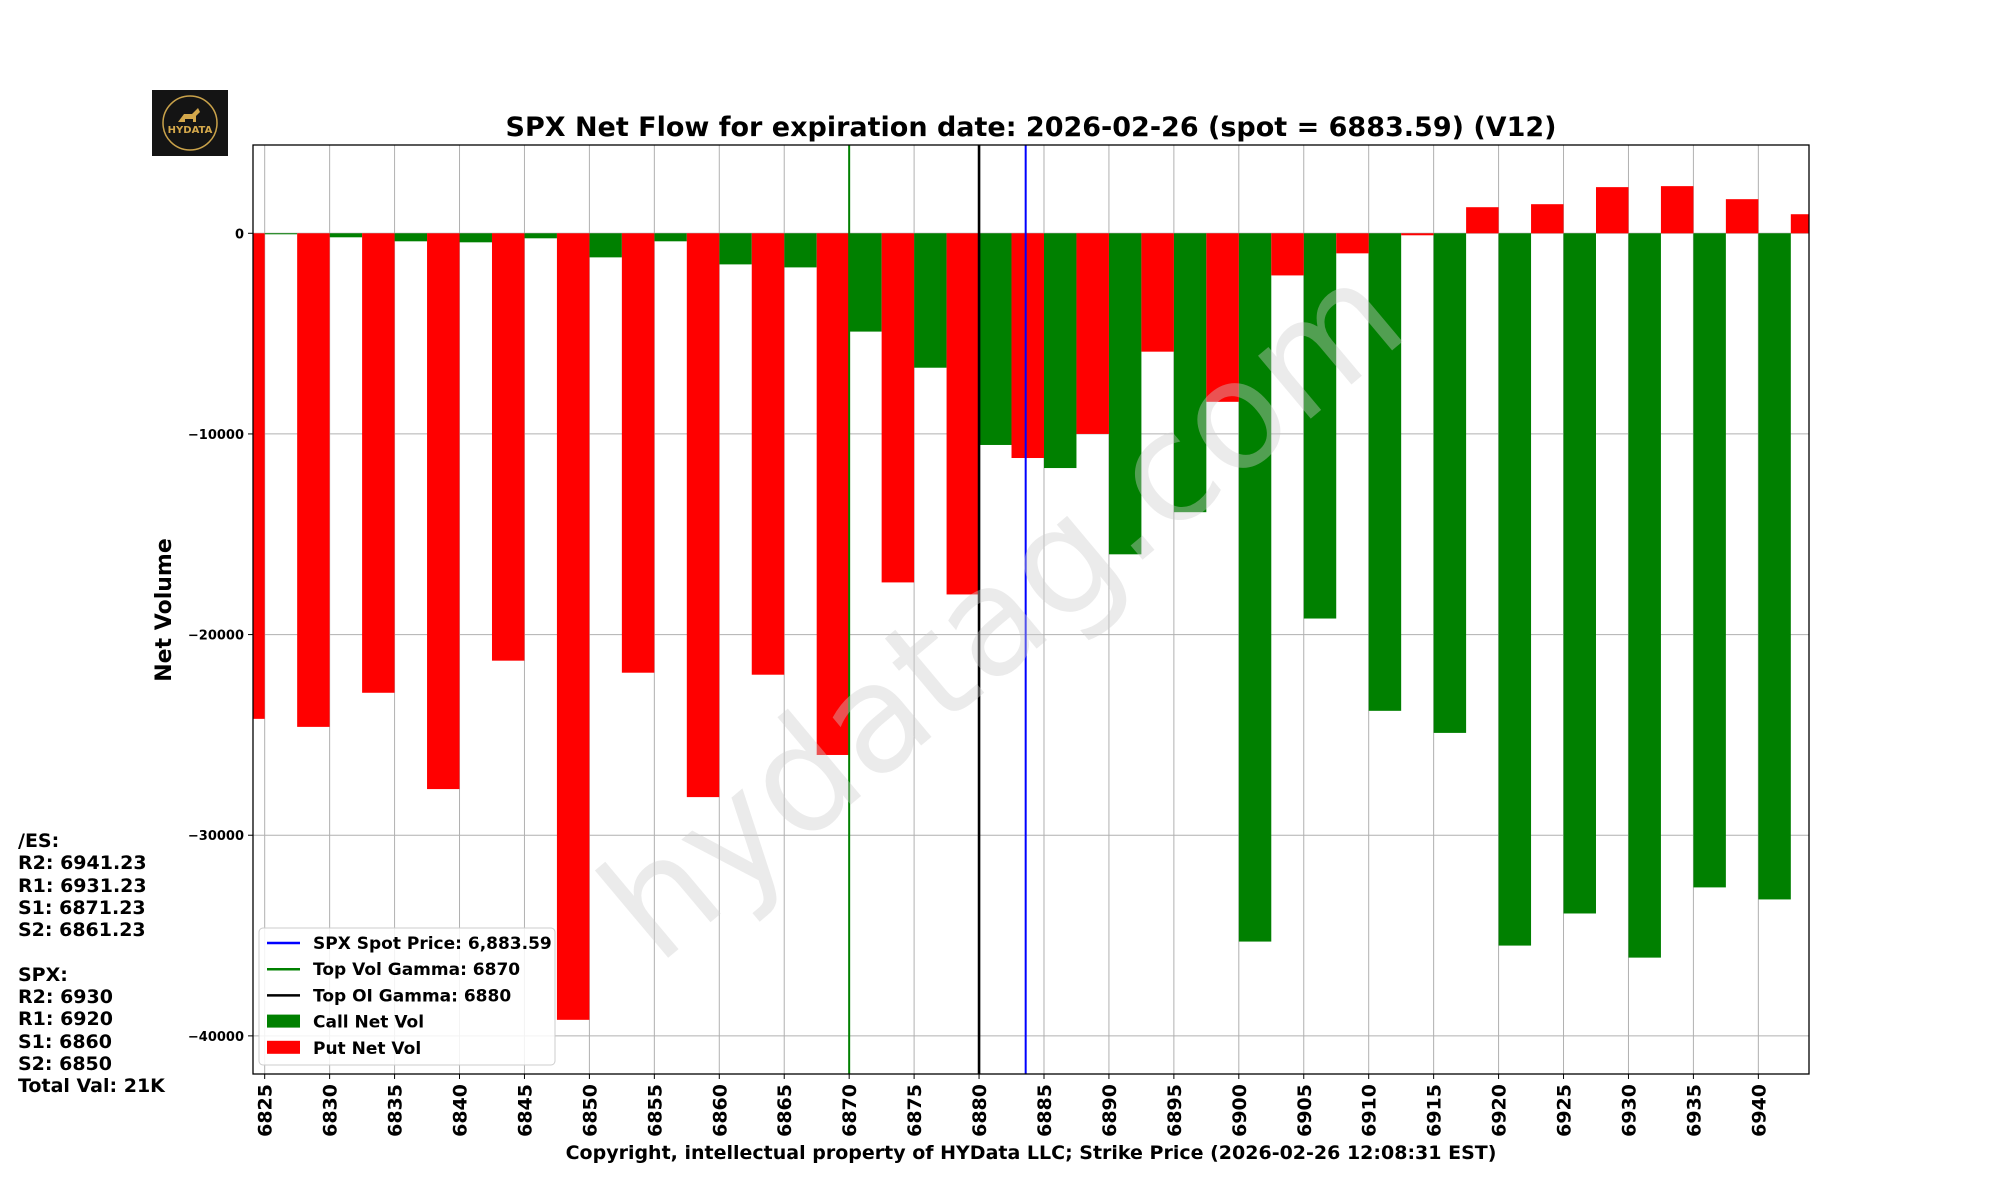 This screenshot has width=2000, height=1200. I want to click on y-tick-label: −20000, so click(216, 636).